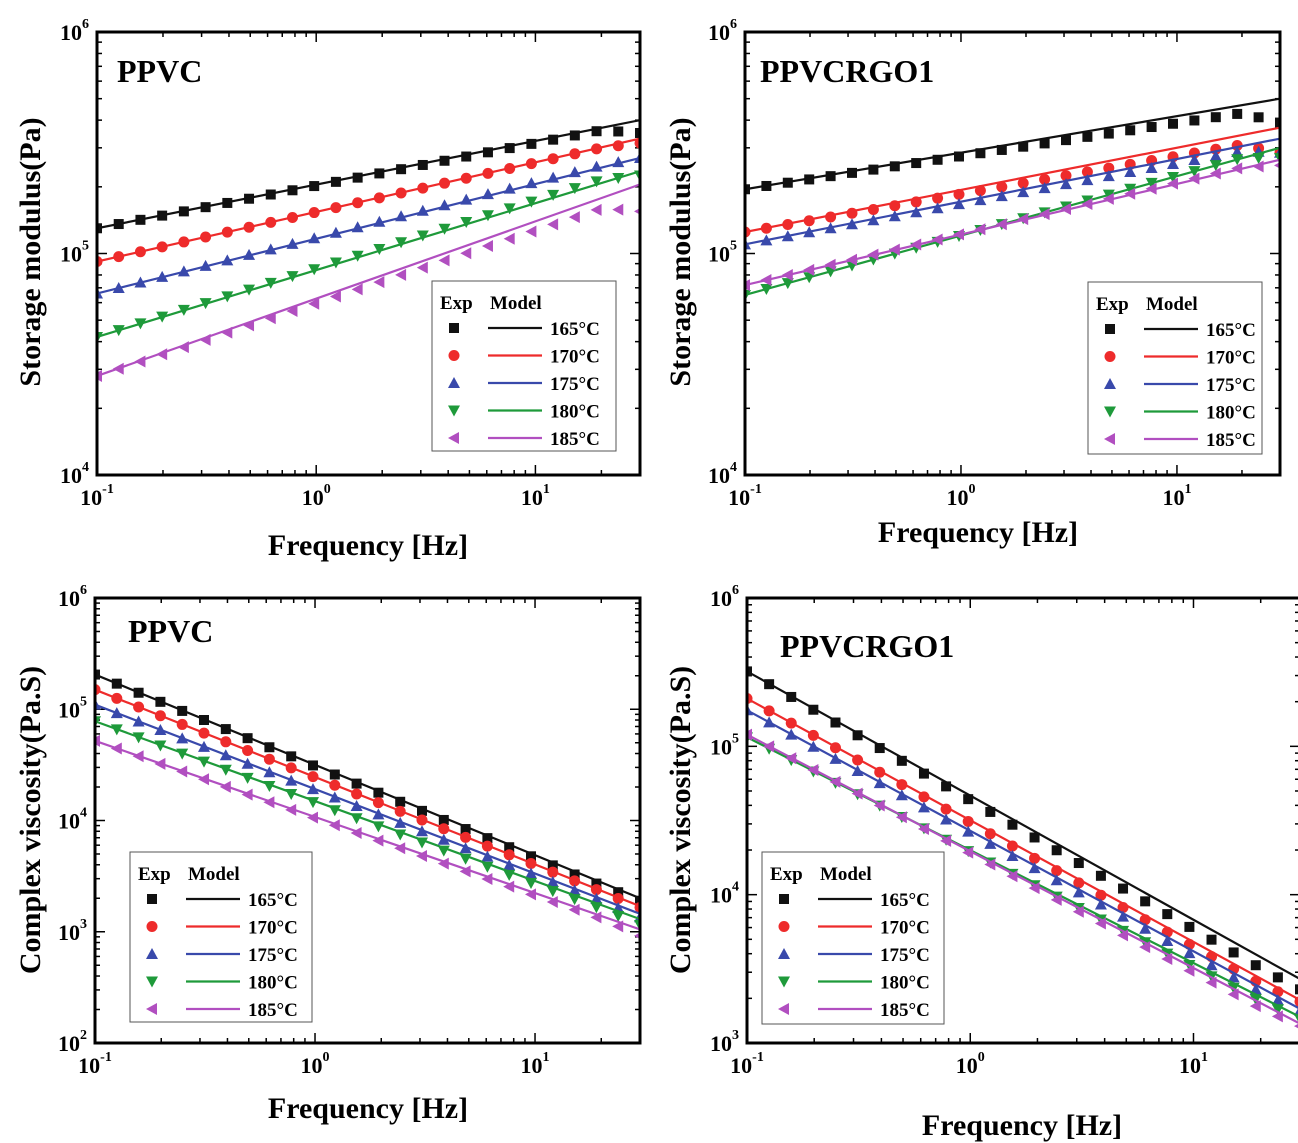 The image size is (1298, 1143). What do you see at coordinates (30, 820) in the screenshot?
I see `panel-3-y-axis-label: Complex viscosity(Pa.S)` at bounding box center [30, 820].